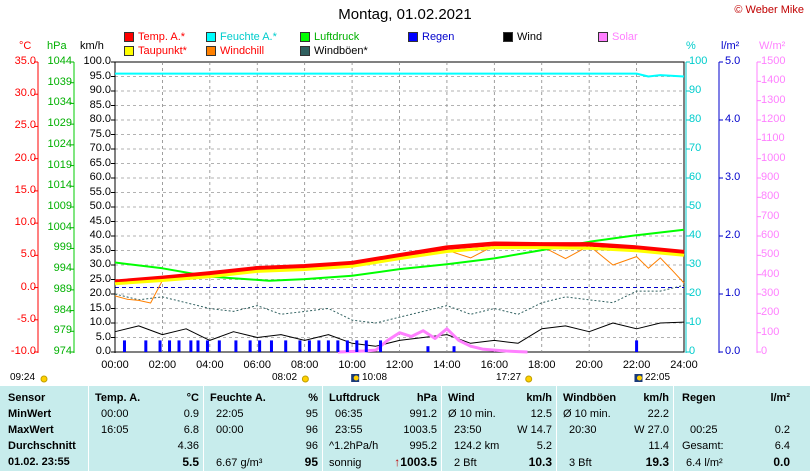 This screenshot has width=810, height=471. Describe the element at coordinates (59, 226) in the screenshot. I see `press-tick-label: 1004` at that location.